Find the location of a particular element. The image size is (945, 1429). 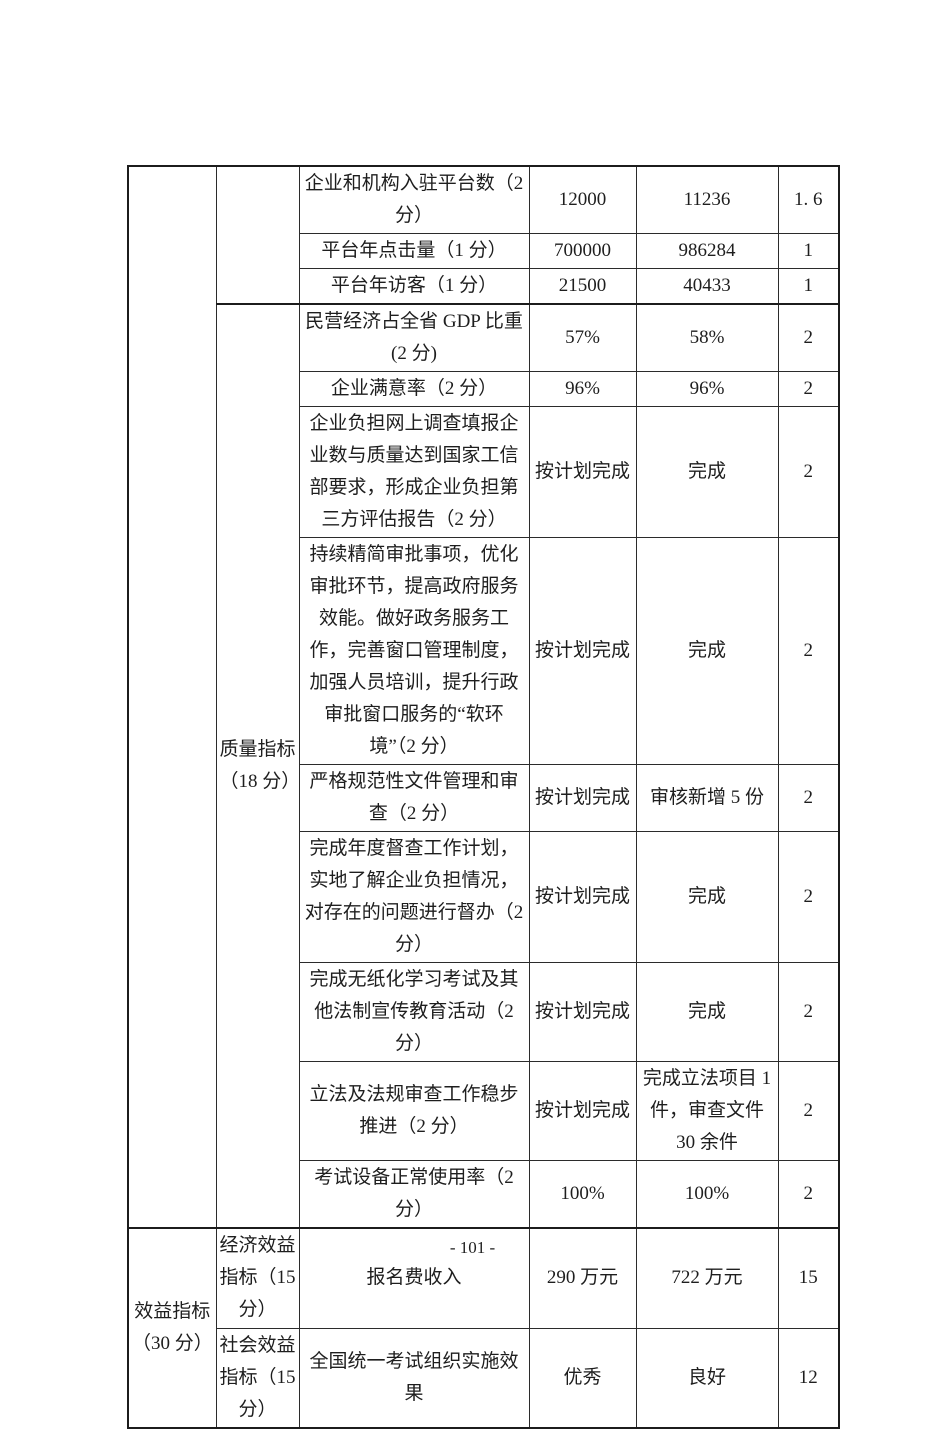

table-row: 考试设备正常使用率（2 分） 100% 100% 2 is located at coordinates (484, 1194).